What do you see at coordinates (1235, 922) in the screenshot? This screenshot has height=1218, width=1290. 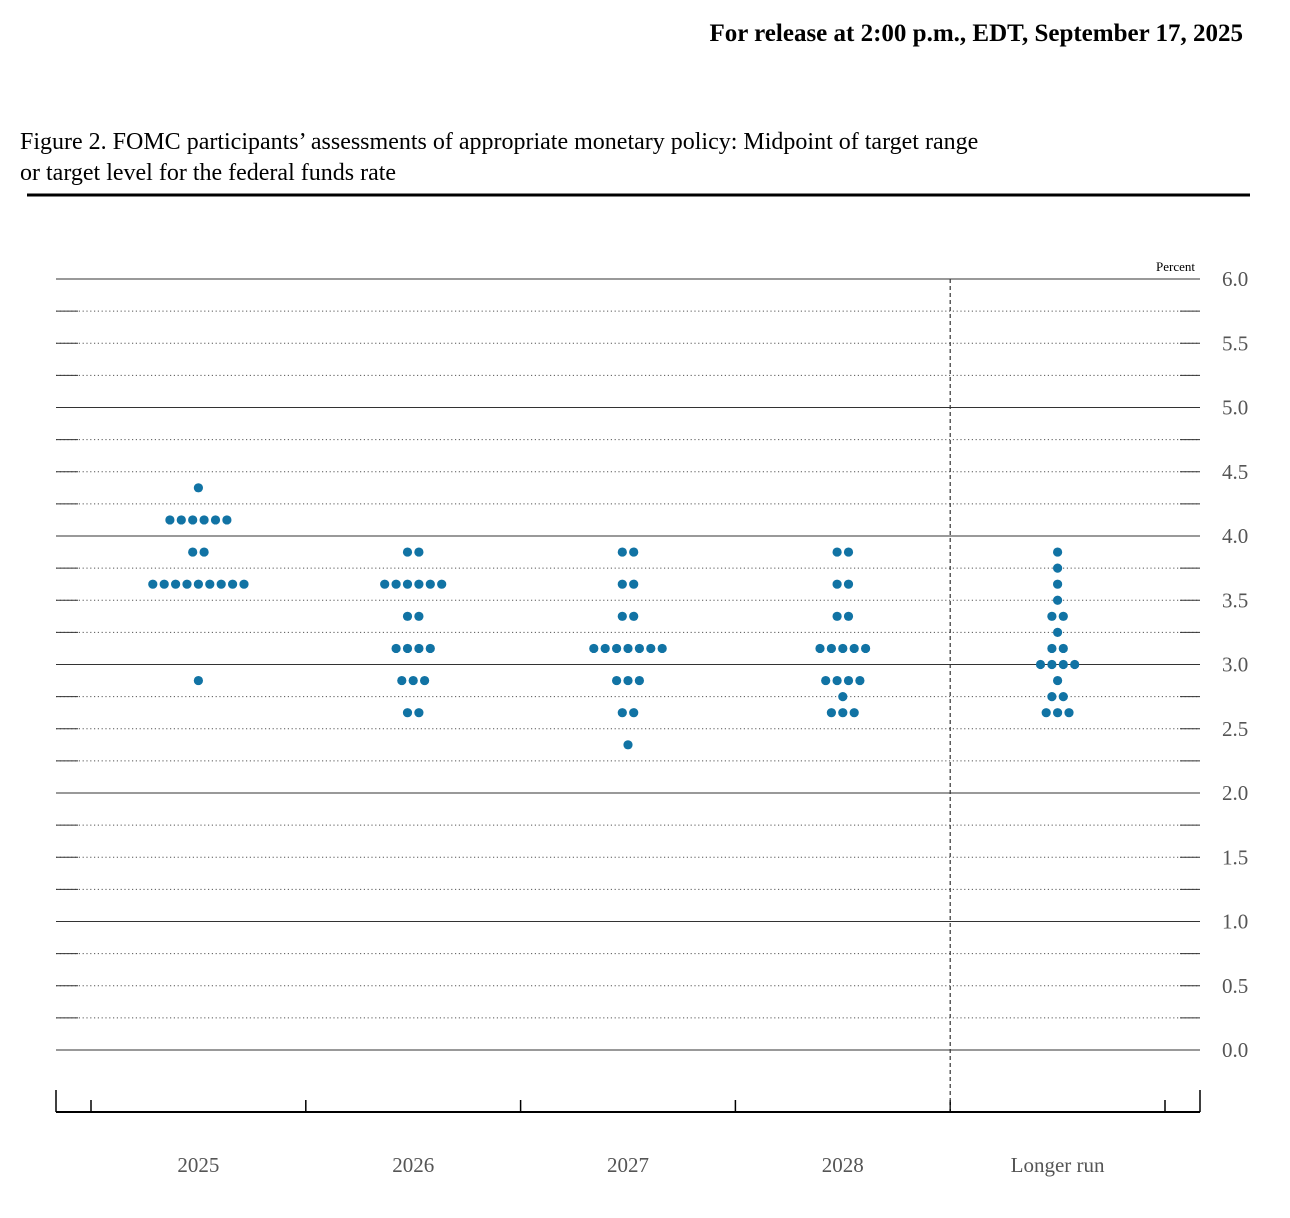 I see `y-tick-label: 1.0` at bounding box center [1235, 922].